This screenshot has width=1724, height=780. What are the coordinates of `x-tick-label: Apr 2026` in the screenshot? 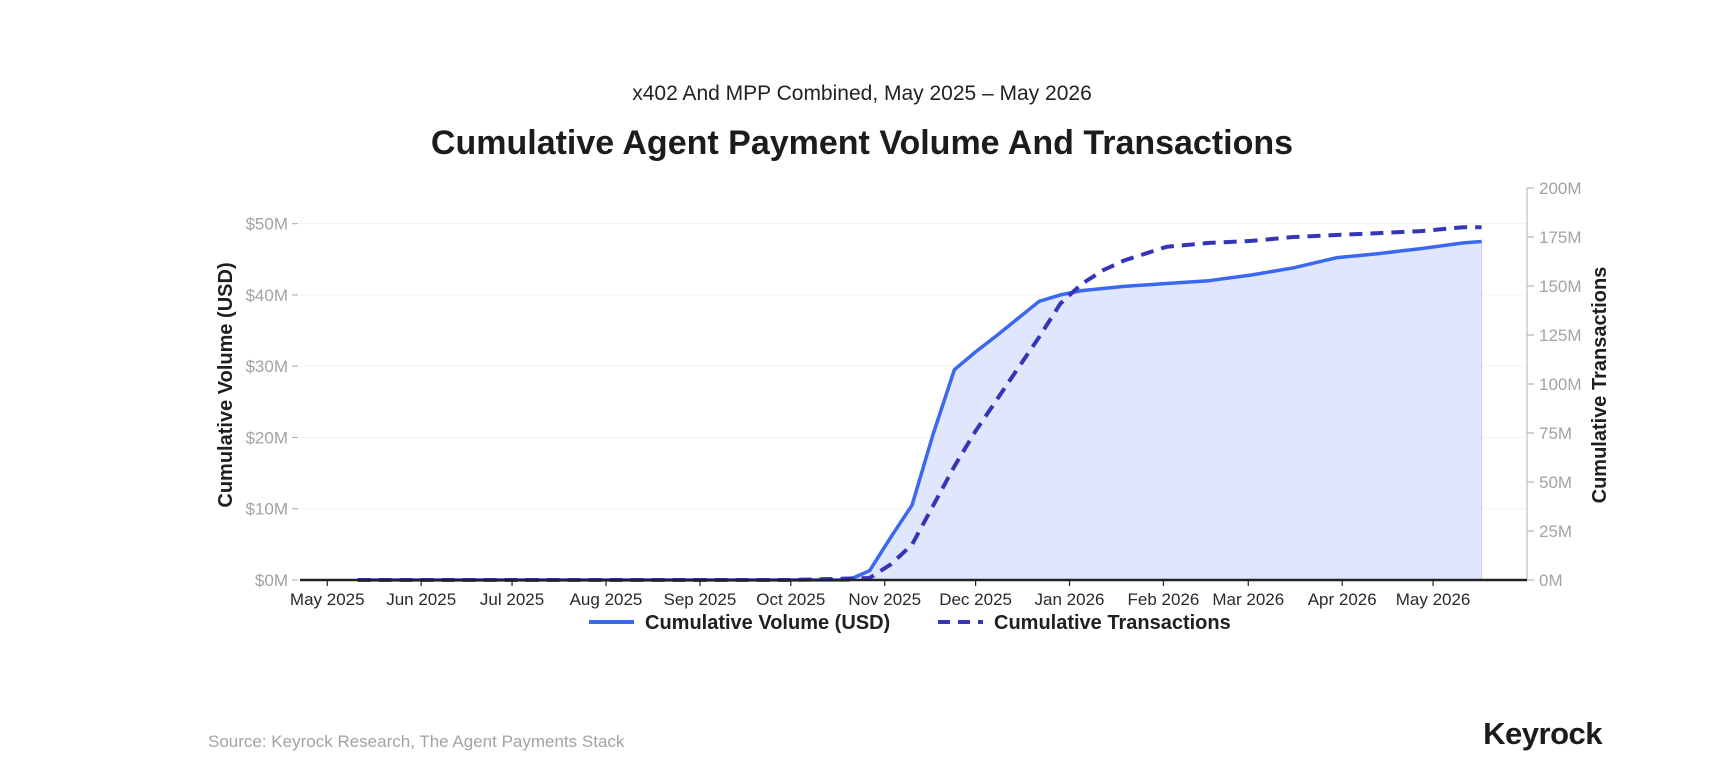 It's located at (1342, 599).